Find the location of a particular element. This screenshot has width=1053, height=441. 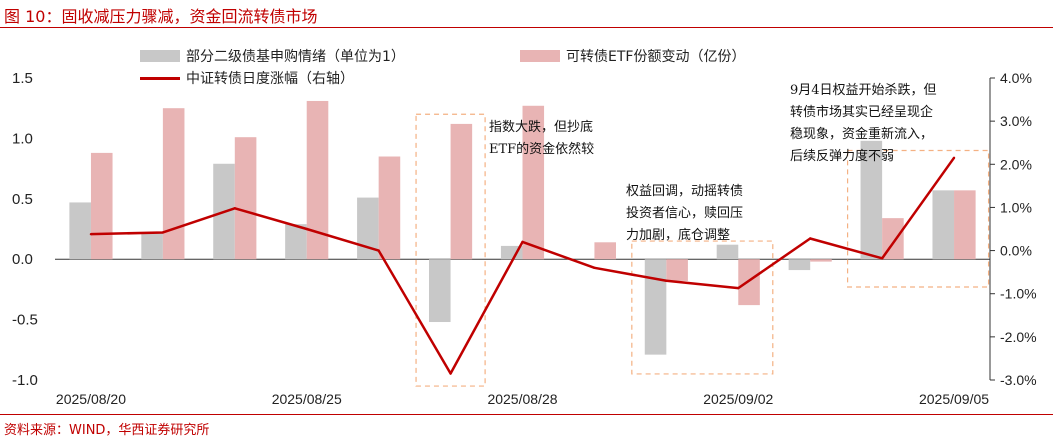

annotation-2-line-2: 投资者信心，赎回压 is located at coordinates (685, 213).